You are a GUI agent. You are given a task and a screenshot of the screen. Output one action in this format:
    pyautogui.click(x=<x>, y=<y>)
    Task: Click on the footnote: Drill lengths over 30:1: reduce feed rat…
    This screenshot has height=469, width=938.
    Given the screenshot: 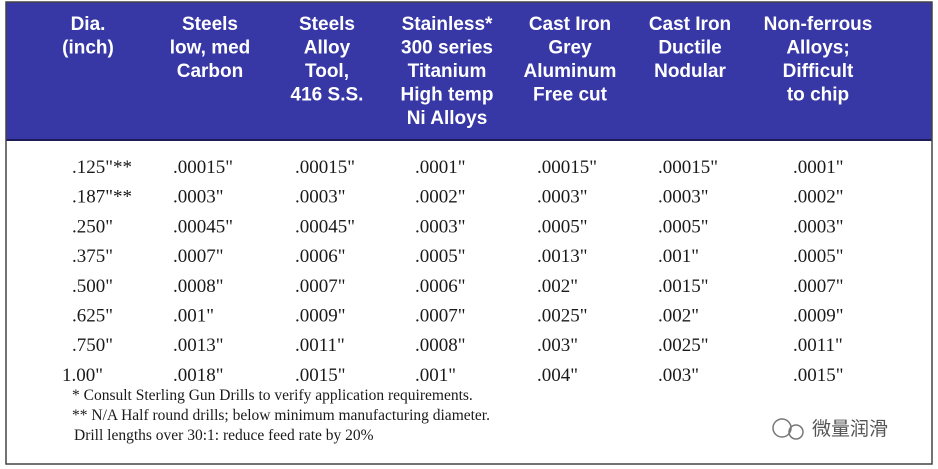 What is the action you would take?
    pyautogui.click(x=224, y=435)
    